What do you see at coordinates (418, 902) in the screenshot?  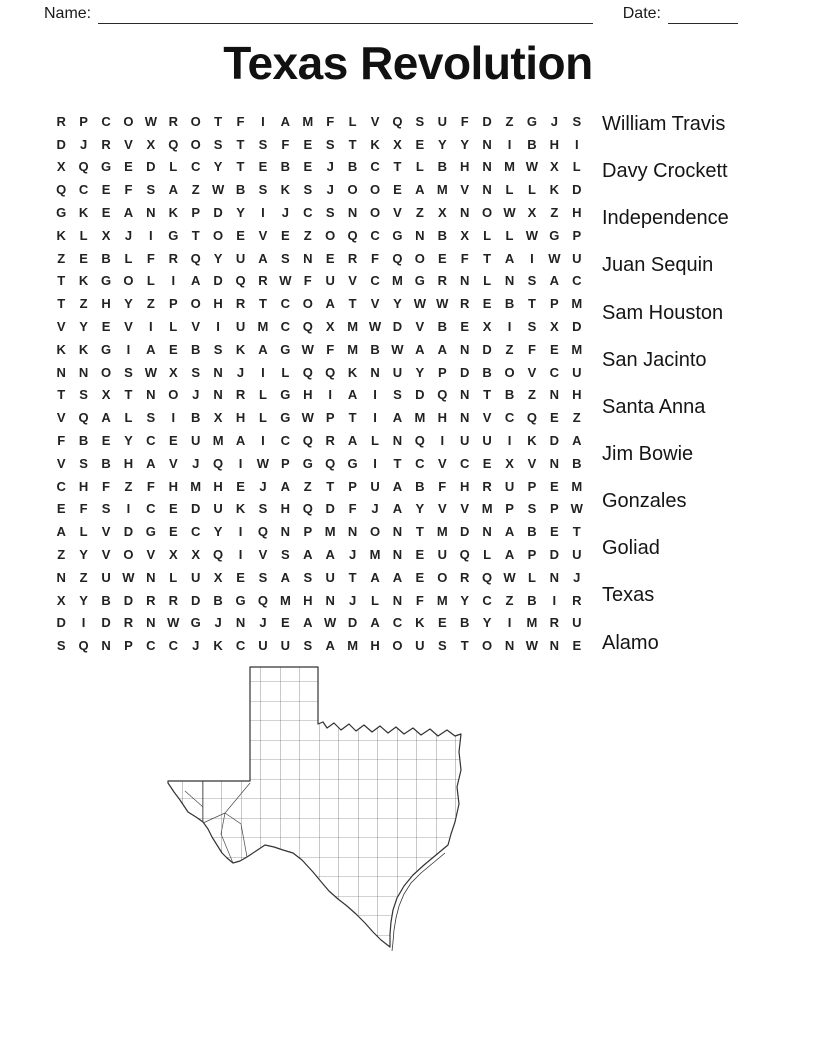 I see `gulf-barrier-island-line` at bounding box center [418, 902].